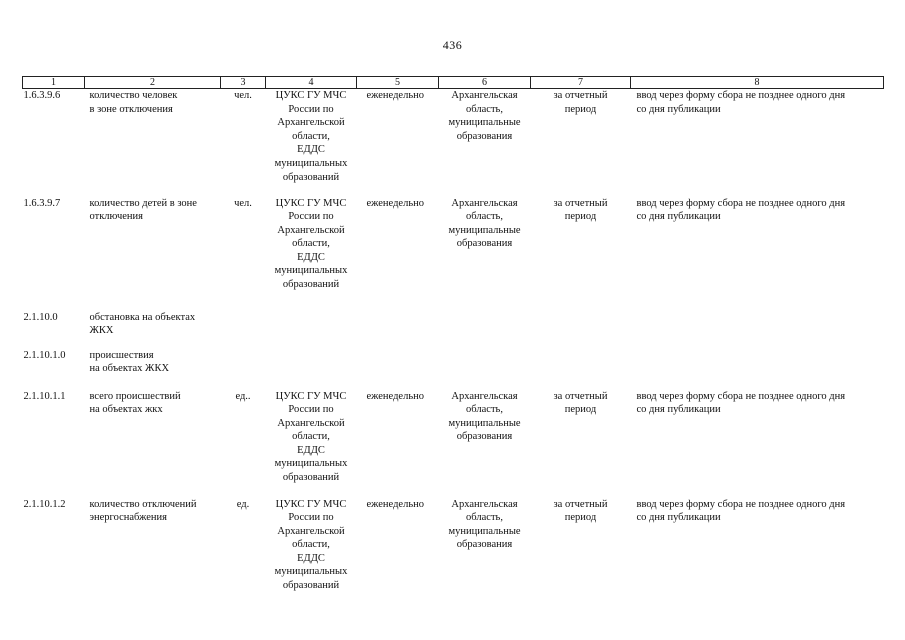 The image size is (905, 640). What do you see at coordinates (44, 396) in the screenshot?
I see `row-number: 2.1.10.1.1` at bounding box center [44, 396].